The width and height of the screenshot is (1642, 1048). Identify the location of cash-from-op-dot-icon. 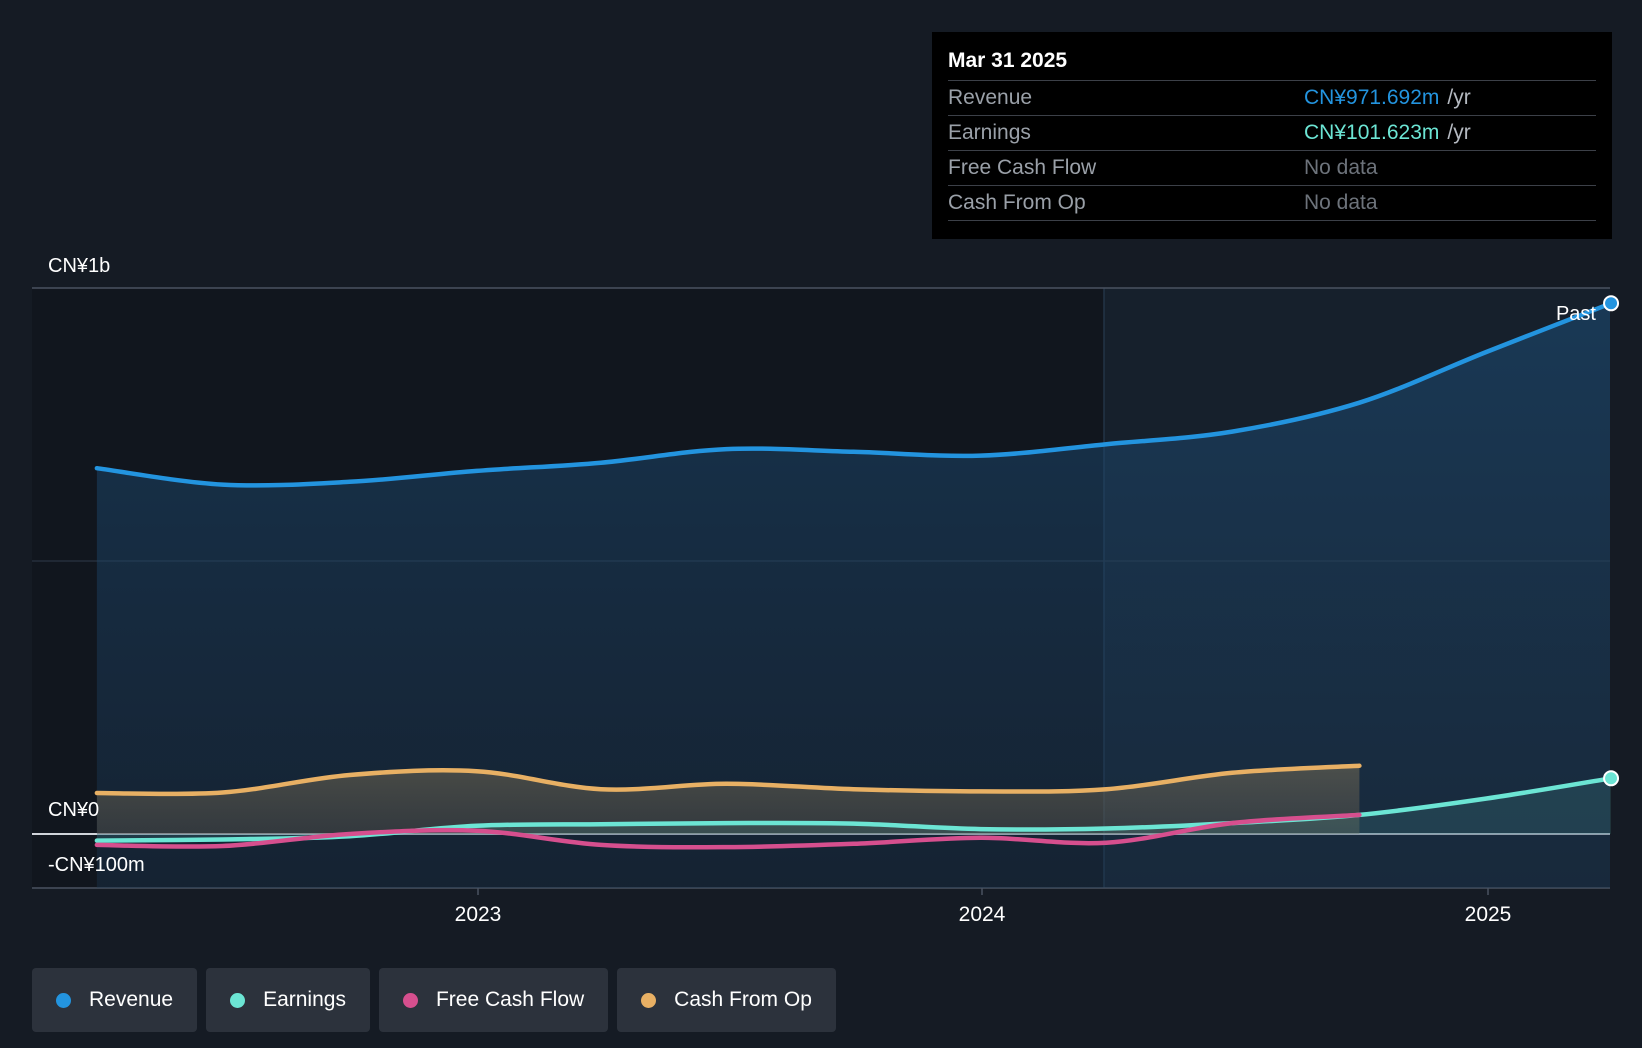
(649, 1000).